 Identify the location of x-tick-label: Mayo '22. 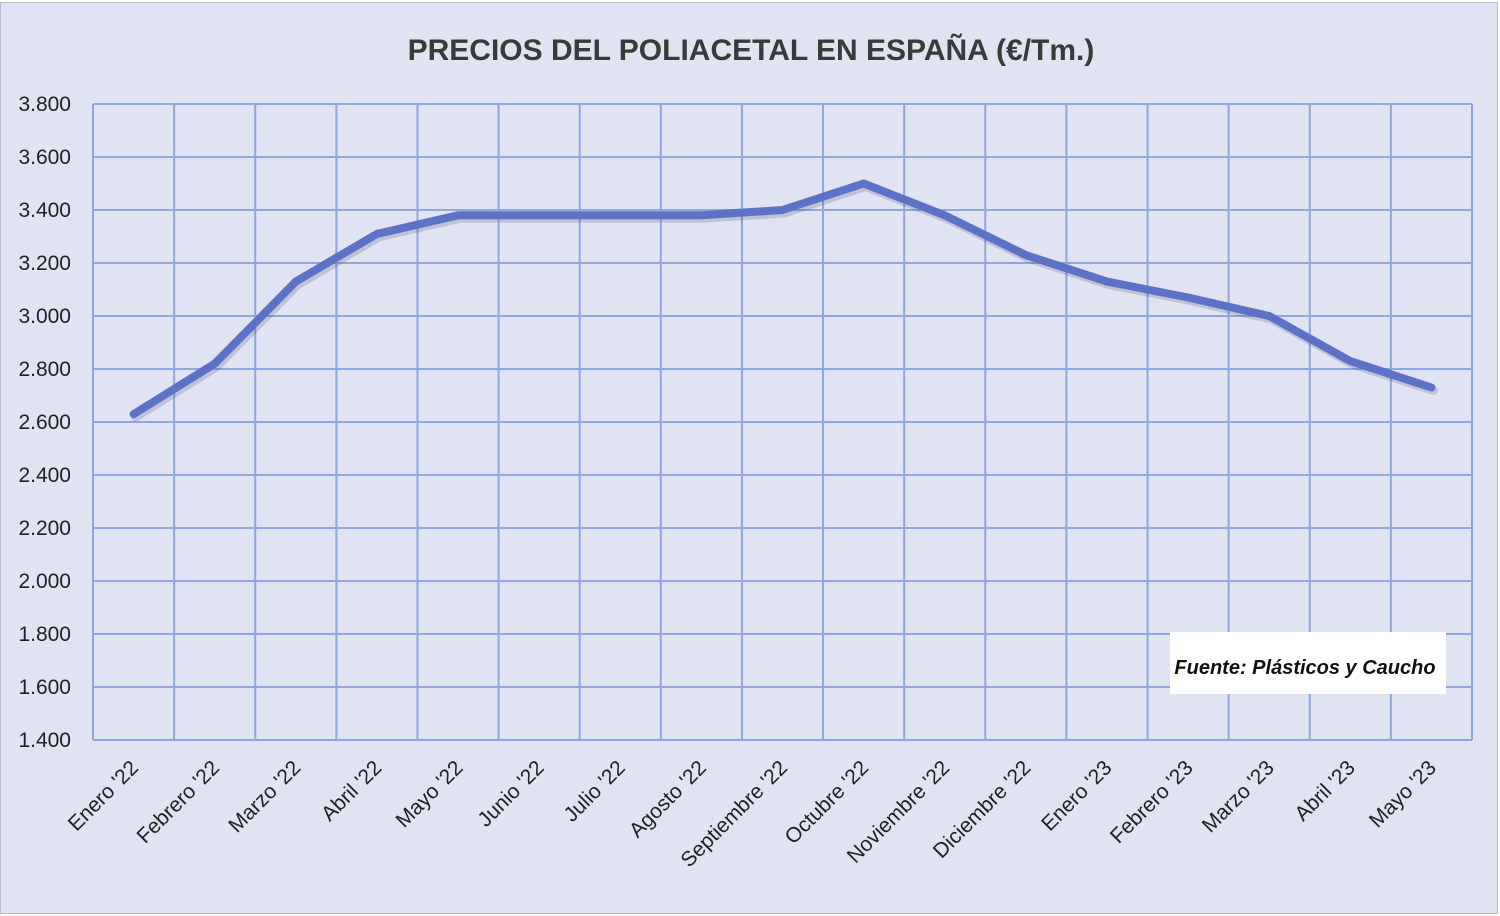
(430, 794).